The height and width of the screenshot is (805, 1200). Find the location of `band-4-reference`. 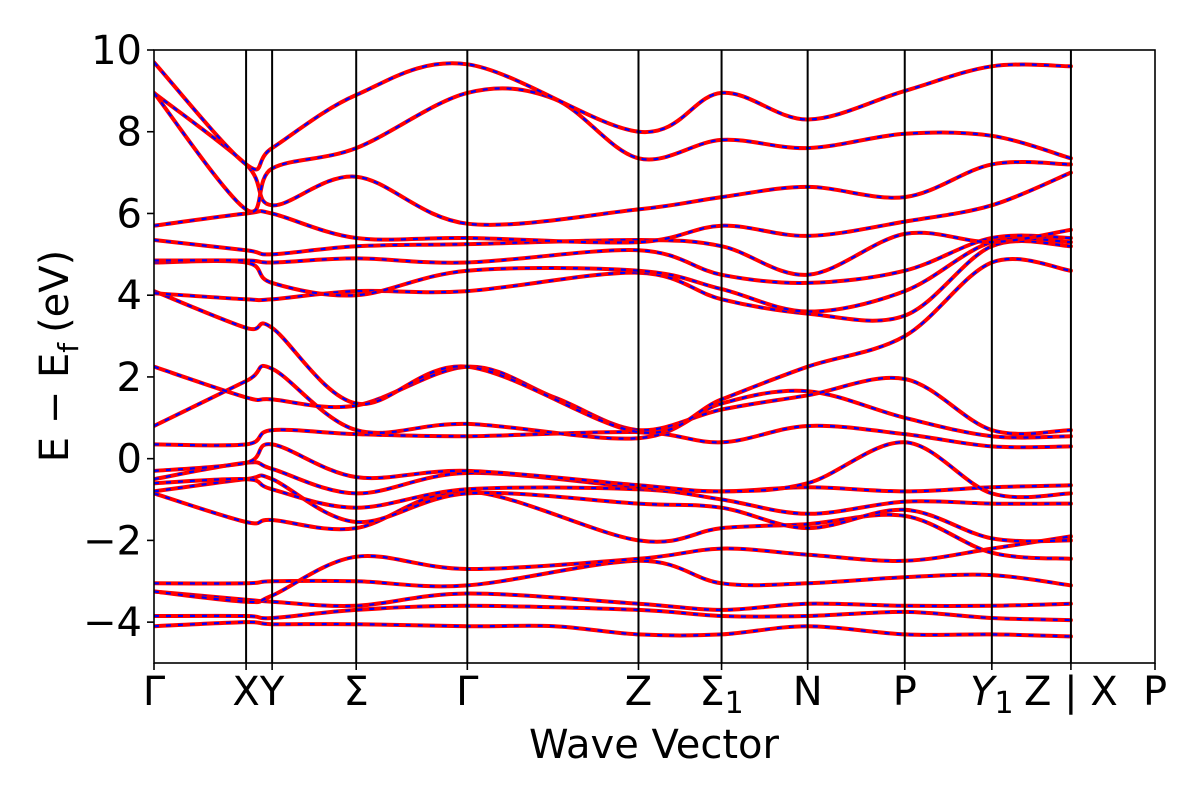

band-4-reference is located at coordinates (613, 573).